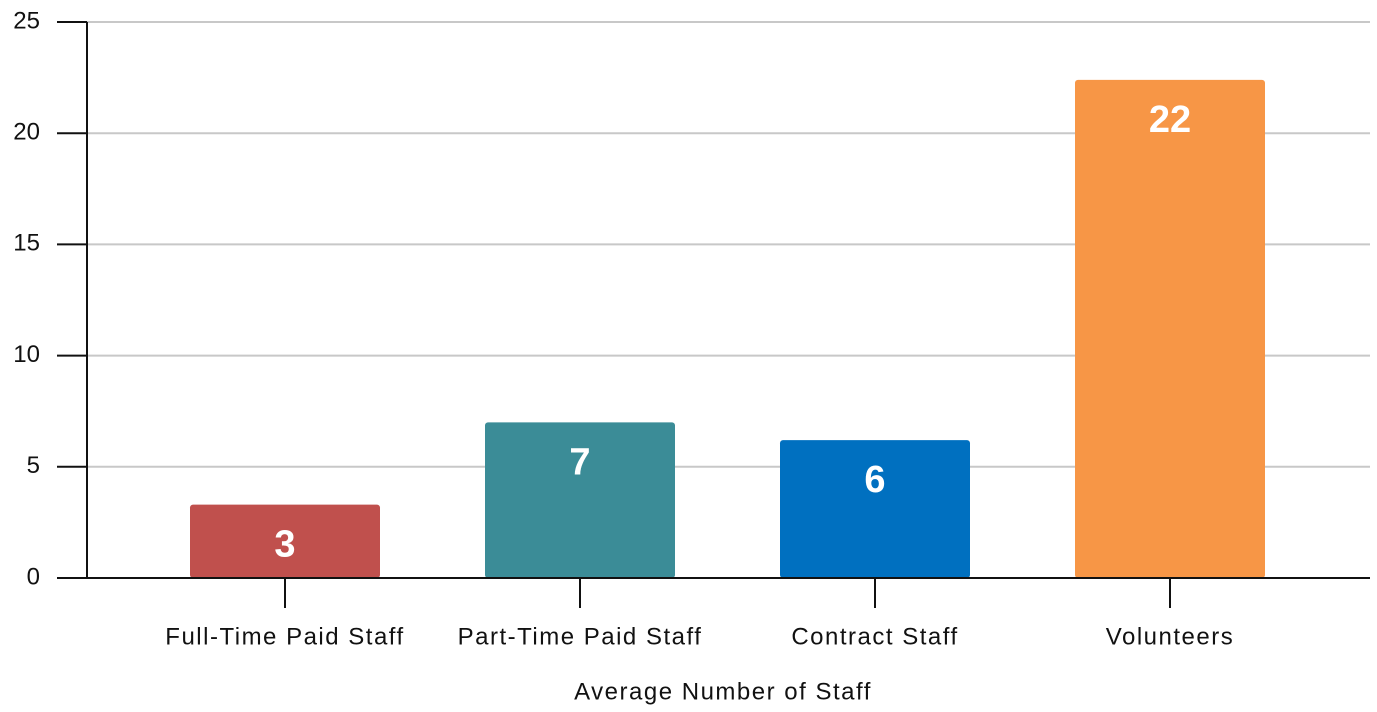  I want to click on y-tick-label: 15, so click(26, 243).